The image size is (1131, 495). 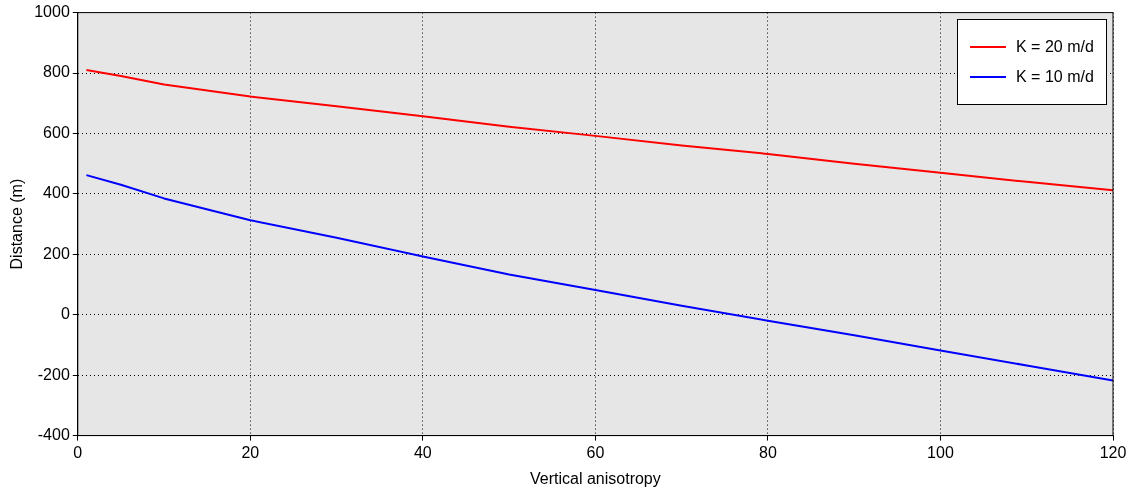 I want to click on y-tick-label: 400, so click(x=56, y=193).